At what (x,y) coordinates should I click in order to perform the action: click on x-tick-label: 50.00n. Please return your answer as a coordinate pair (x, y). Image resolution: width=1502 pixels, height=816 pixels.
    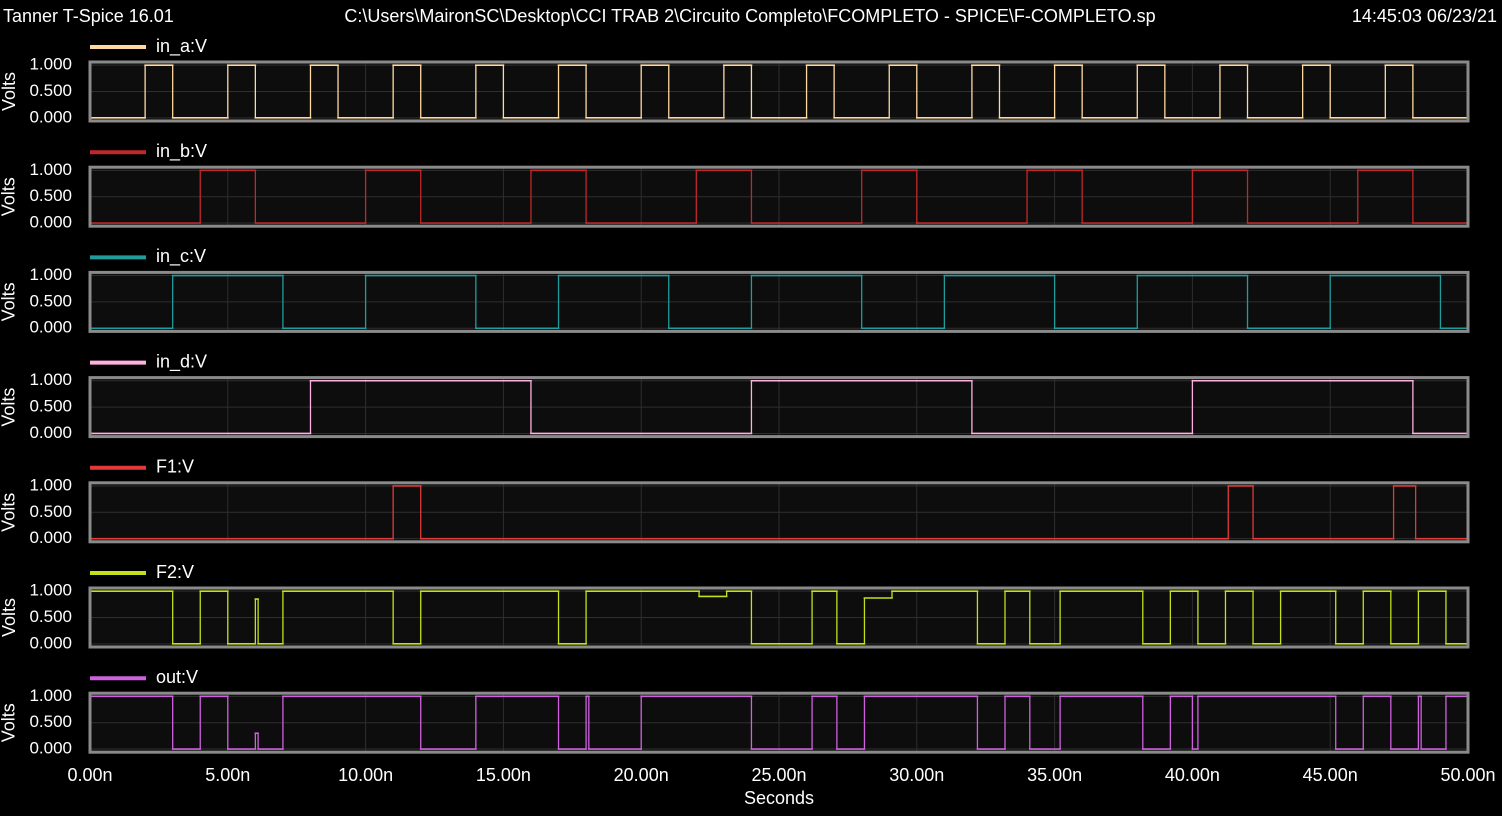
    Looking at the image, I should click on (1467, 775).